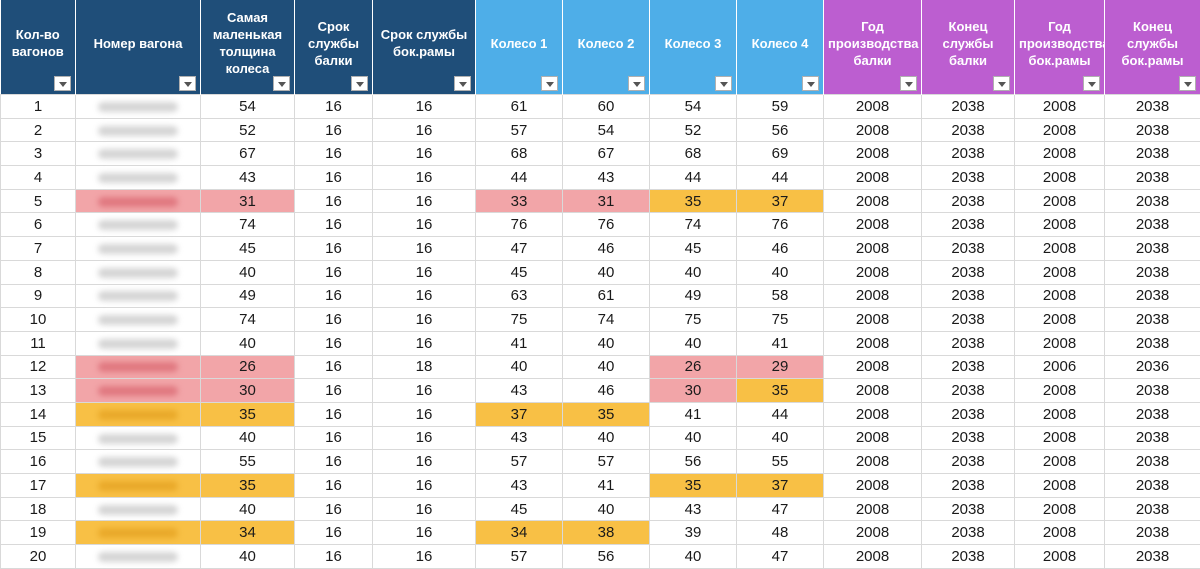 The image size is (1200, 569). What do you see at coordinates (606, 130) in the screenshot?
I see `table-cell: 54` at bounding box center [606, 130].